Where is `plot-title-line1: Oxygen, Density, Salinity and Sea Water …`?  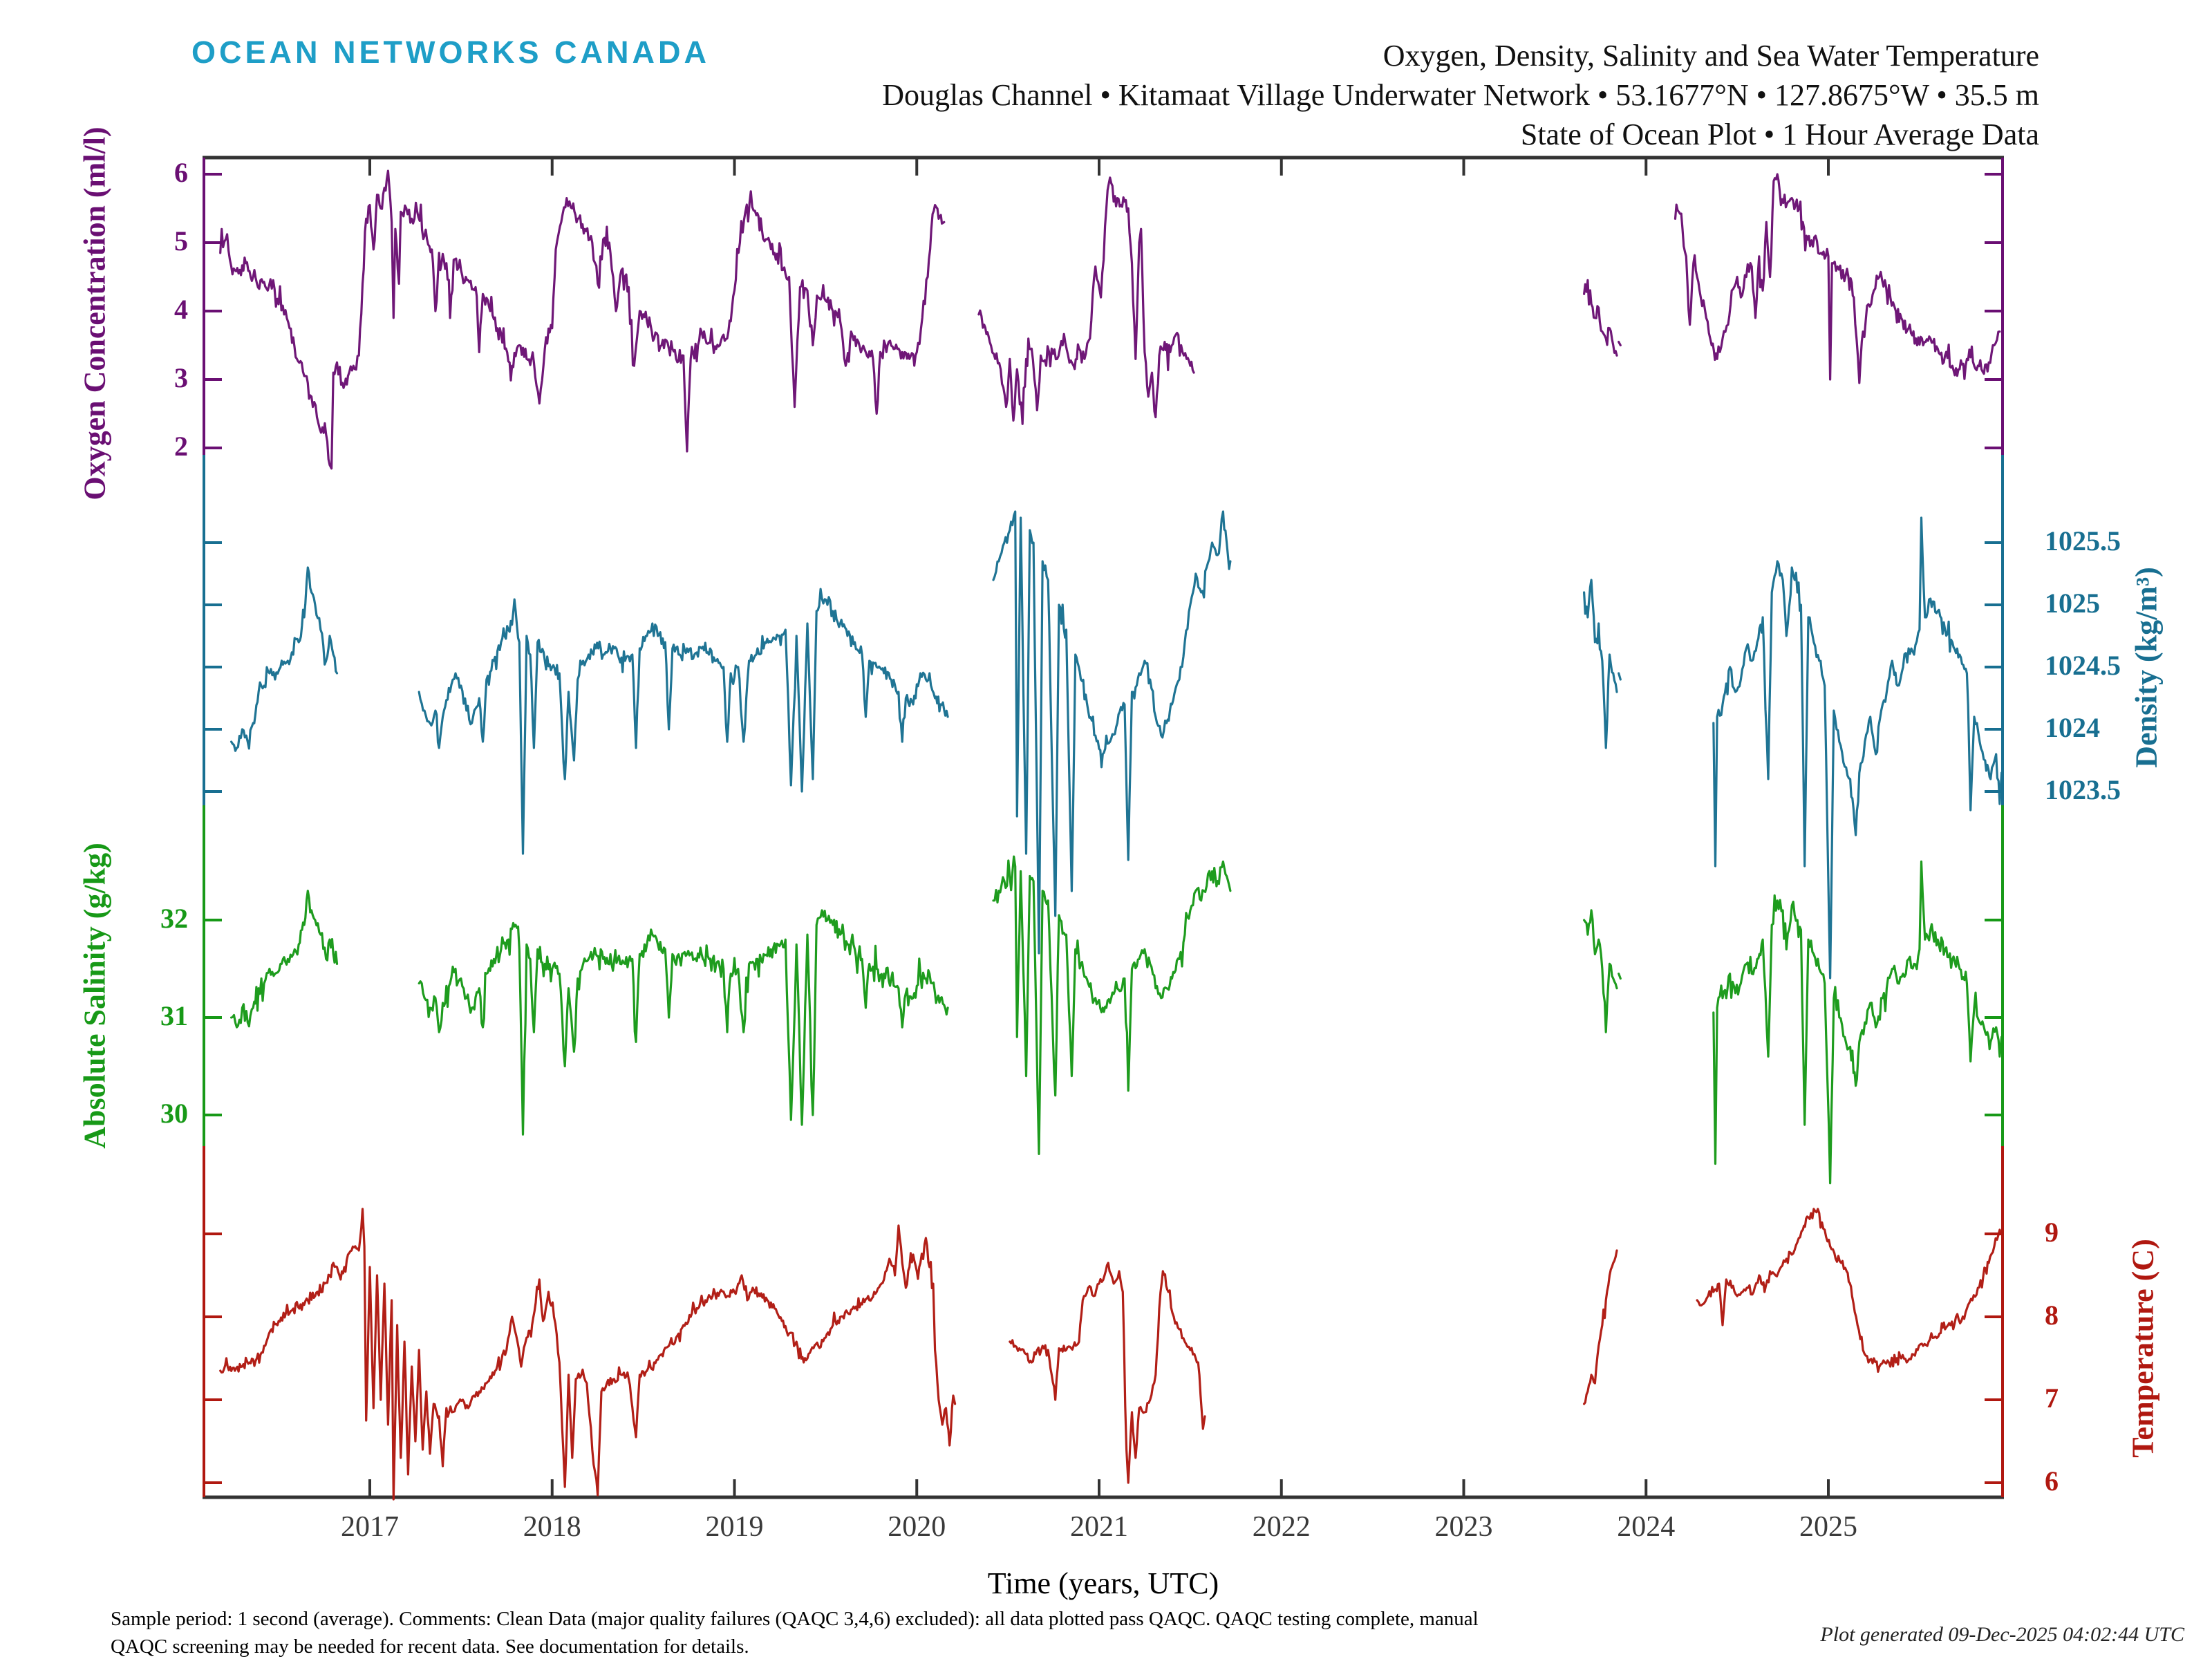
plot-title-line1: Oxygen, Density, Salinity and Sea Water … is located at coordinates (1710, 56).